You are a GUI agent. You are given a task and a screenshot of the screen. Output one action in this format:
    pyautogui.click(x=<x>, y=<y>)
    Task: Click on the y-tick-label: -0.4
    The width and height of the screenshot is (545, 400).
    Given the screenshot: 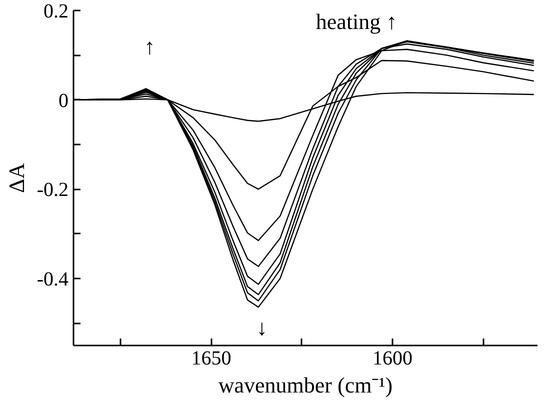 What is the action you would take?
    pyautogui.click(x=52, y=279)
    